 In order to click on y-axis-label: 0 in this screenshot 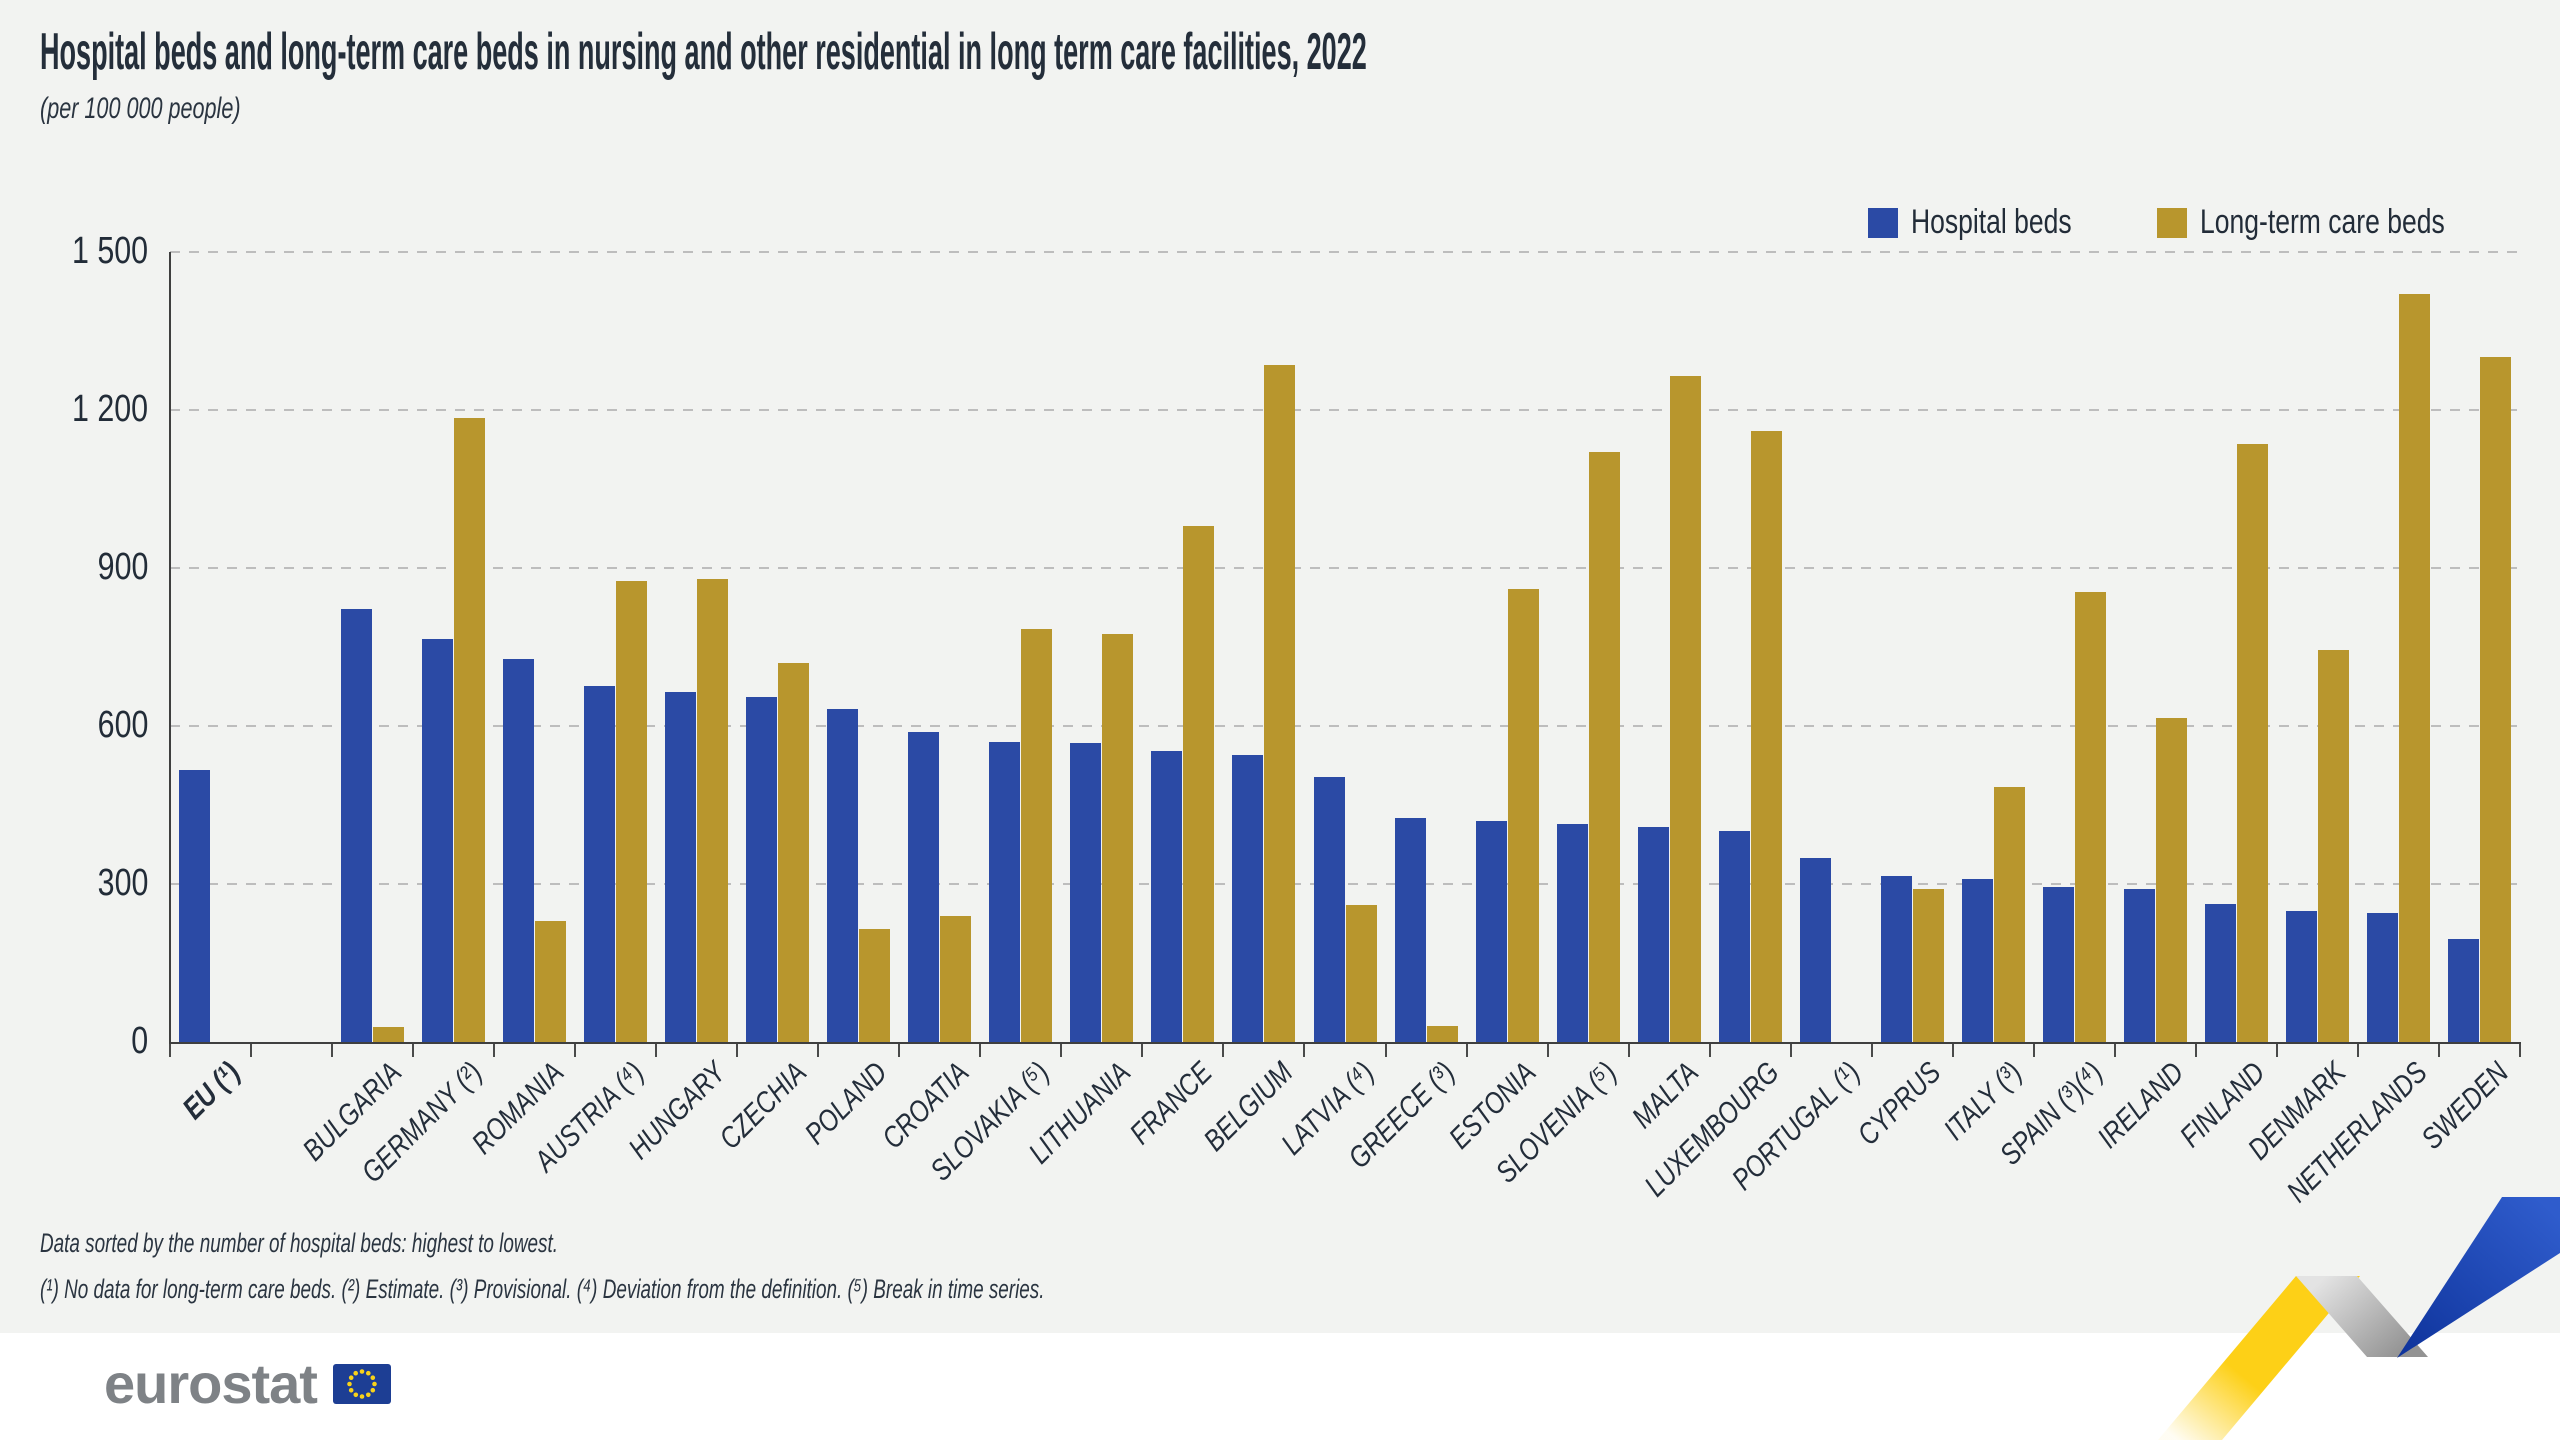, I will do `click(139, 1041)`.